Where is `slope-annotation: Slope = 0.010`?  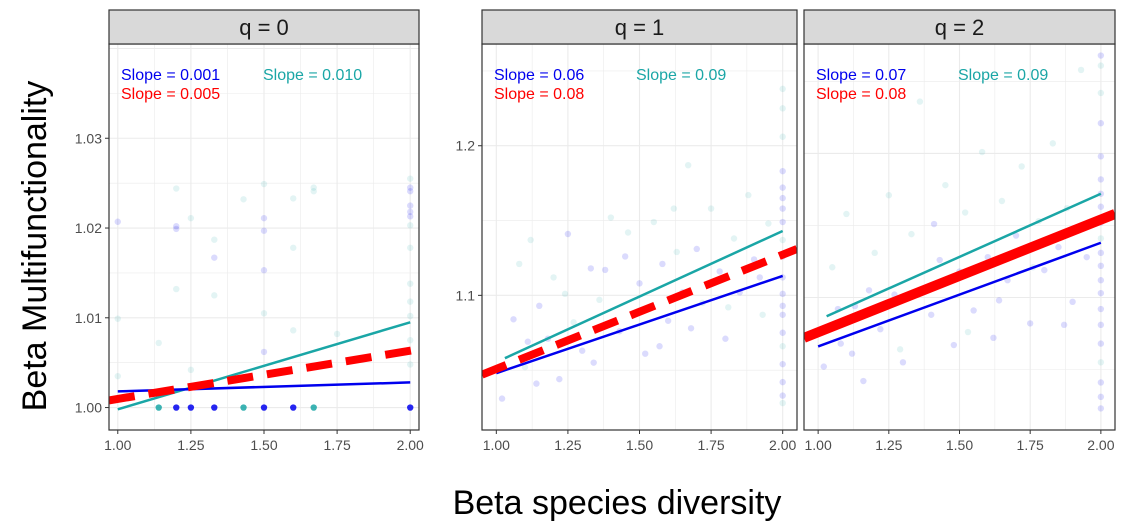 slope-annotation: Slope = 0.010 is located at coordinates (312, 75).